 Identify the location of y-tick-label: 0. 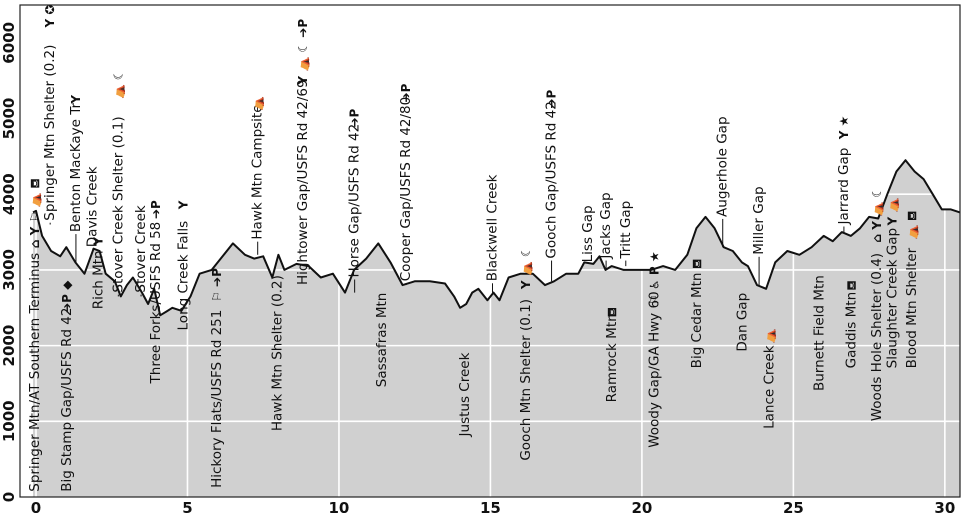
(9, 497).